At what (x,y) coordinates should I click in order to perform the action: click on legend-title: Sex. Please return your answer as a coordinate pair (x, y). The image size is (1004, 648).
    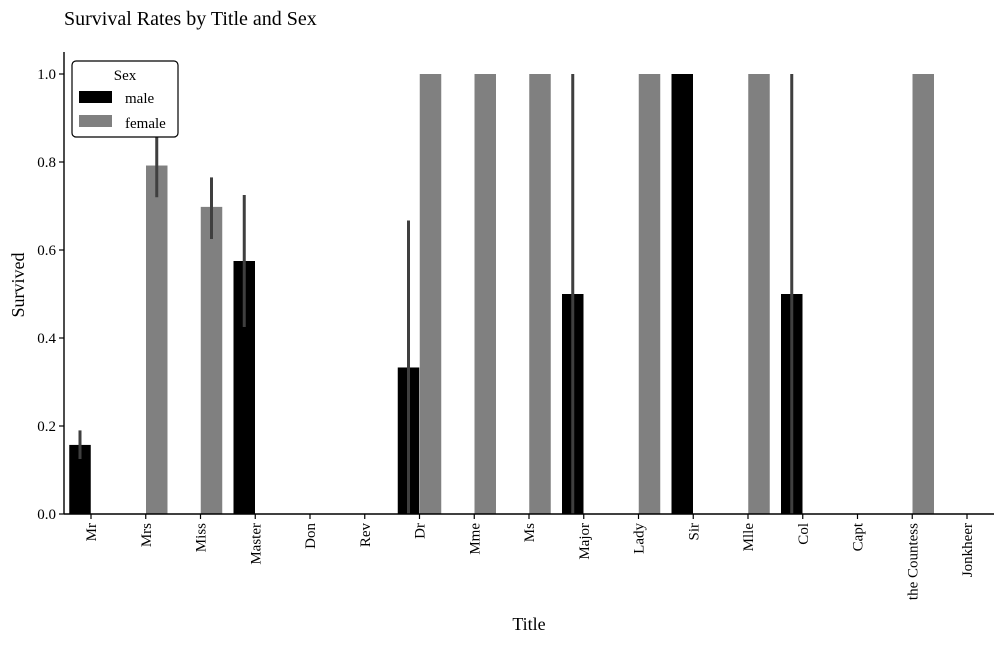
    Looking at the image, I should click on (125, 76).